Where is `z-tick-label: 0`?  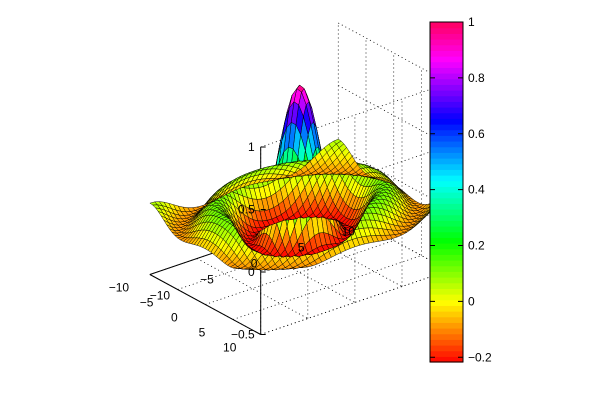 z-tick-label: 0 is located at coordinates (251, 272).